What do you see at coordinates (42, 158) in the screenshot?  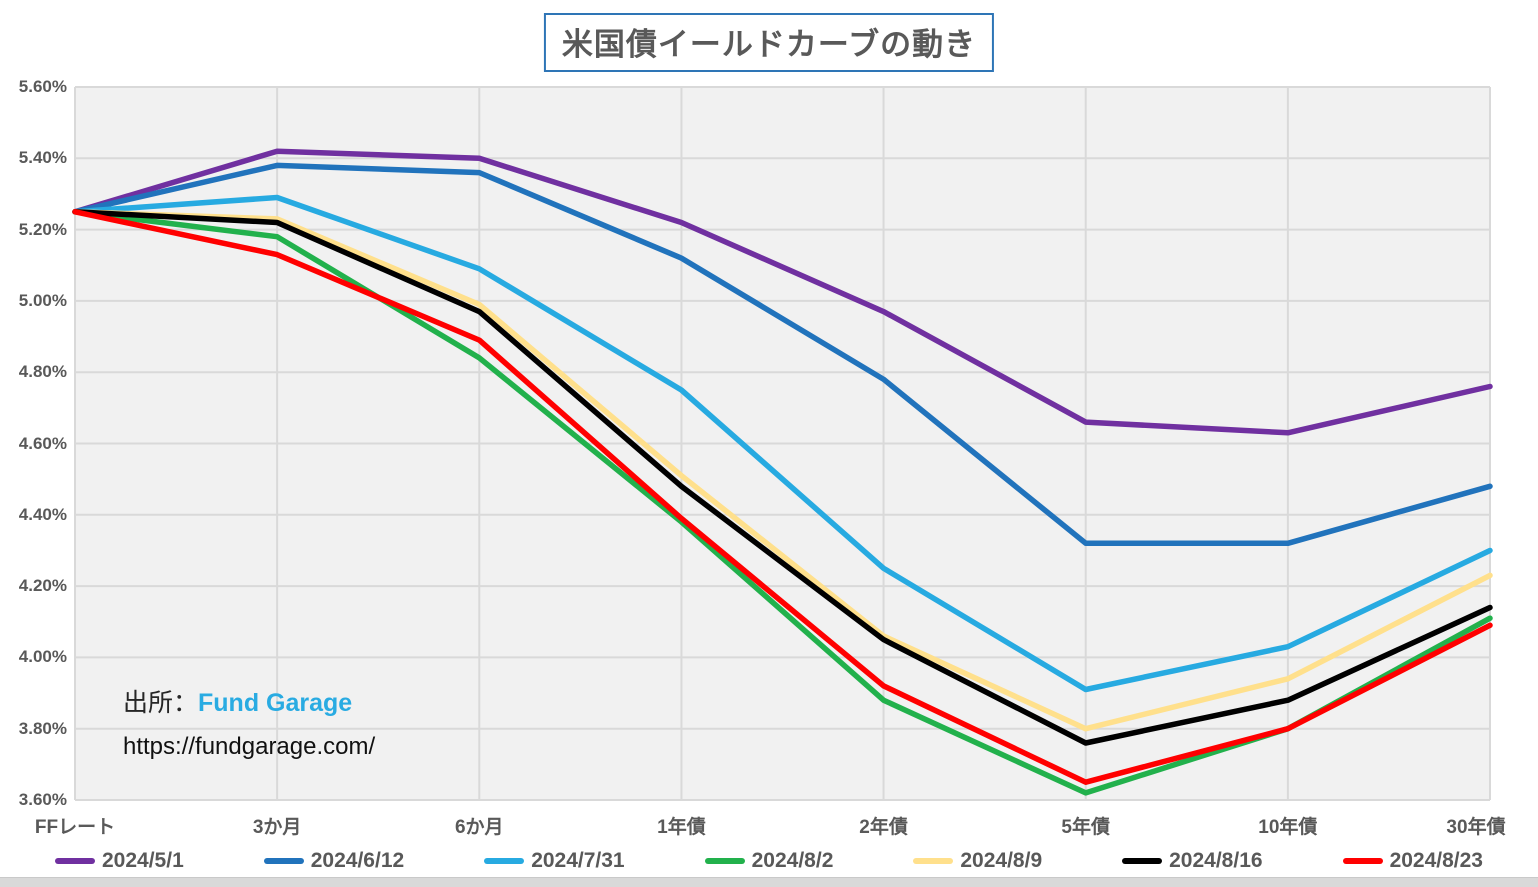 I see `y-axis-tick-label: 5.40%` at bounding box center [42, 158].